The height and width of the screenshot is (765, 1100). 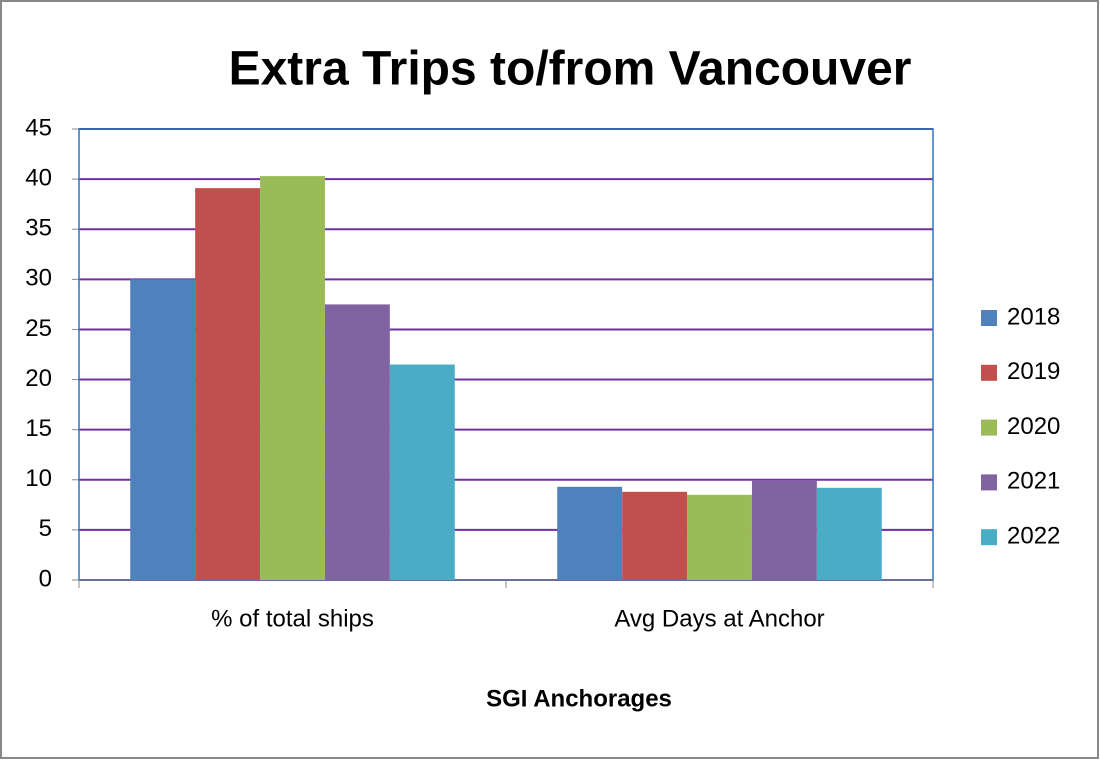 I want to click on y-tick-label: 0, so click(x=45, y=578).